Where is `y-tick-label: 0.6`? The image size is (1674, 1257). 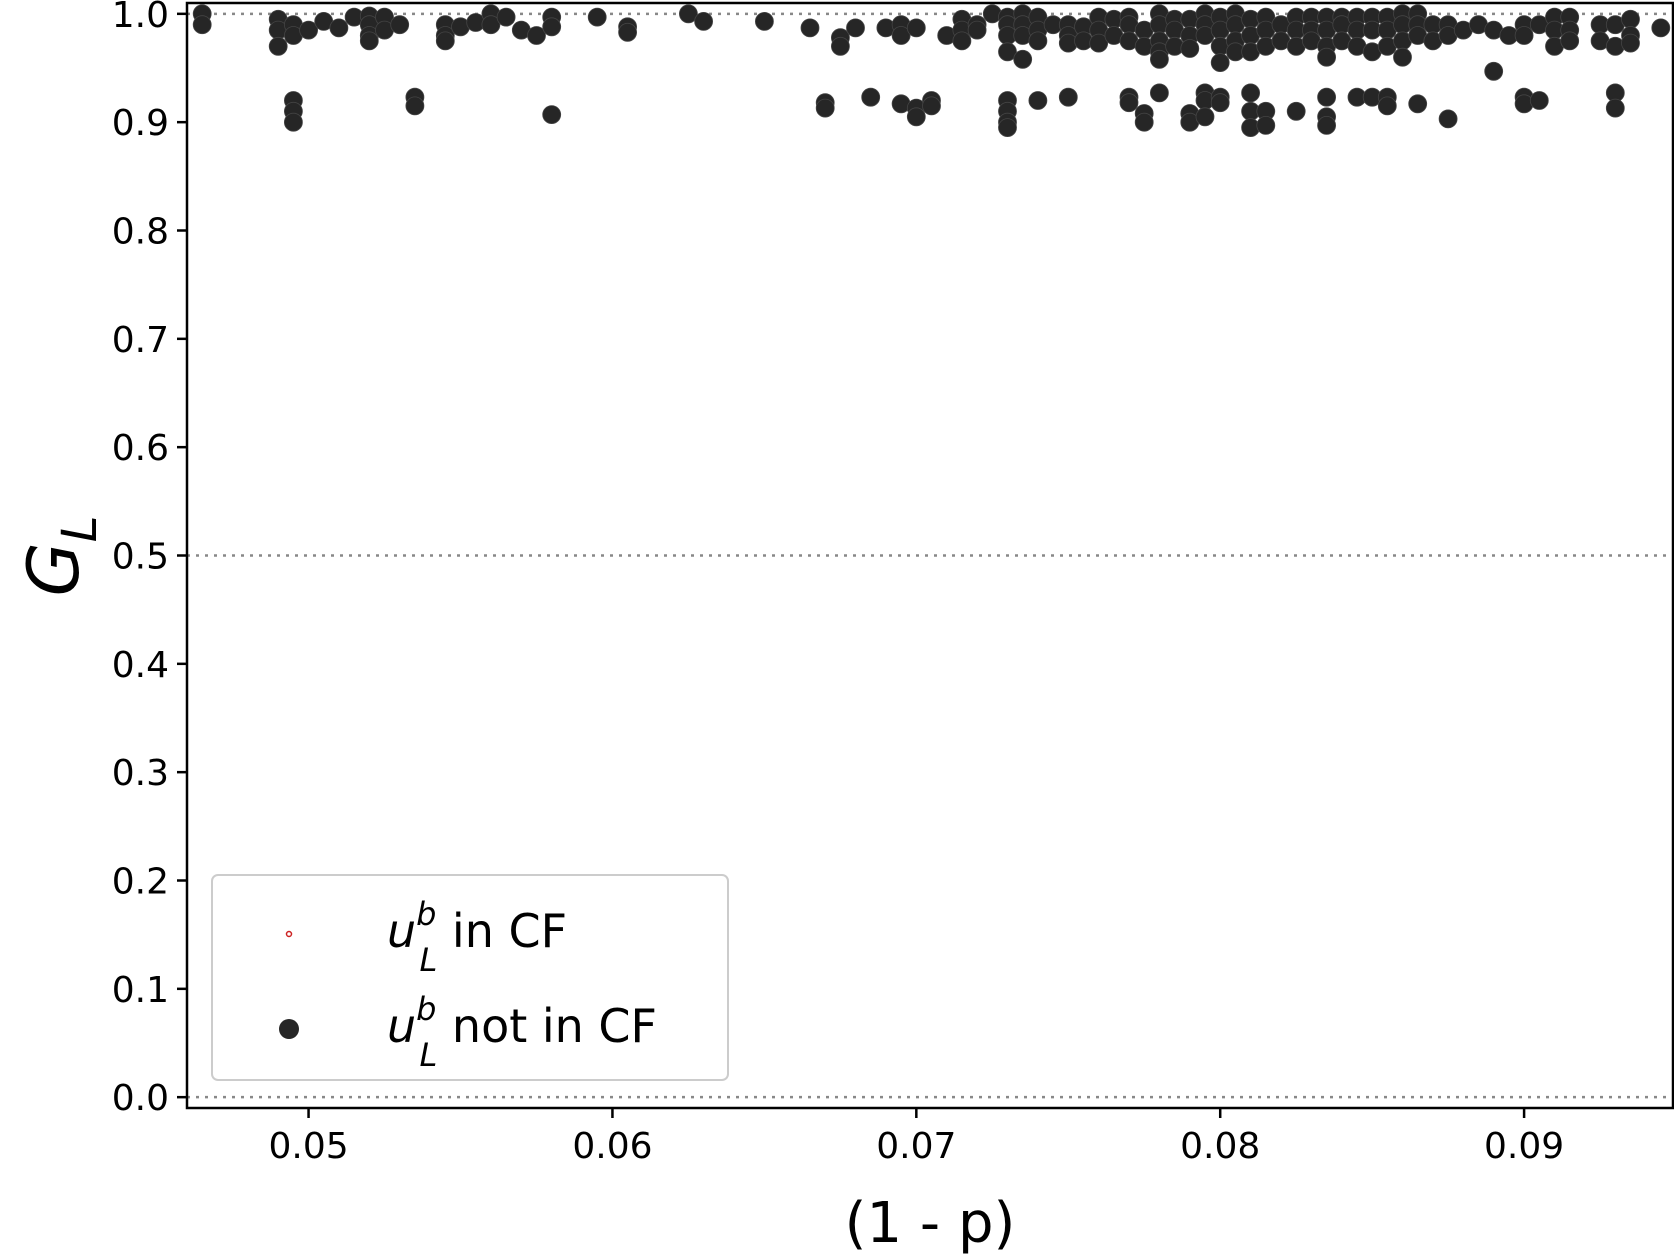 y-tick-label: 0.6 is located at coordinates (140, 448).